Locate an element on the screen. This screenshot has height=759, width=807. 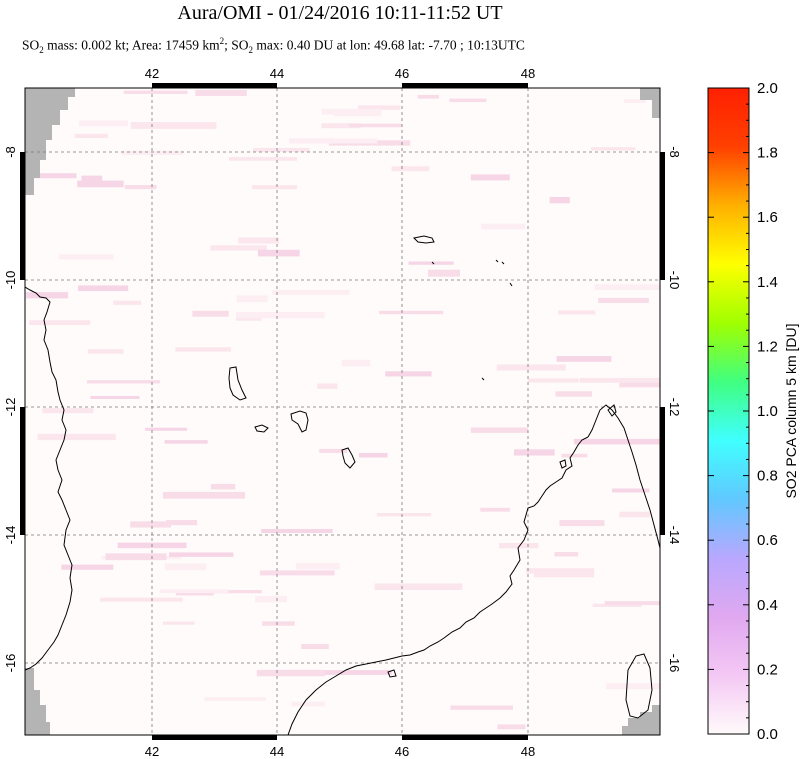
colorbar-tick-label: 0.4 is located at coordinates (767, 605).